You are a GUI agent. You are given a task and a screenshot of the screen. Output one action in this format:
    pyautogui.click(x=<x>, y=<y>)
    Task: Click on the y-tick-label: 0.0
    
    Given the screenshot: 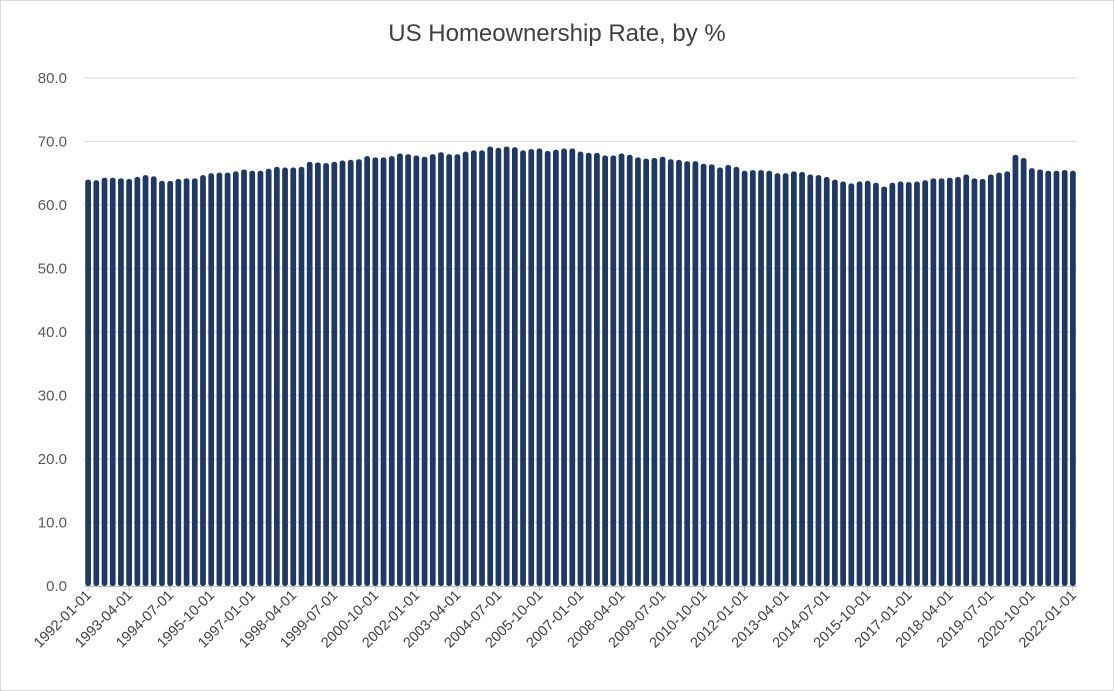 What is the action you would take?
    pyautogui.click(x=56, y=586)
    